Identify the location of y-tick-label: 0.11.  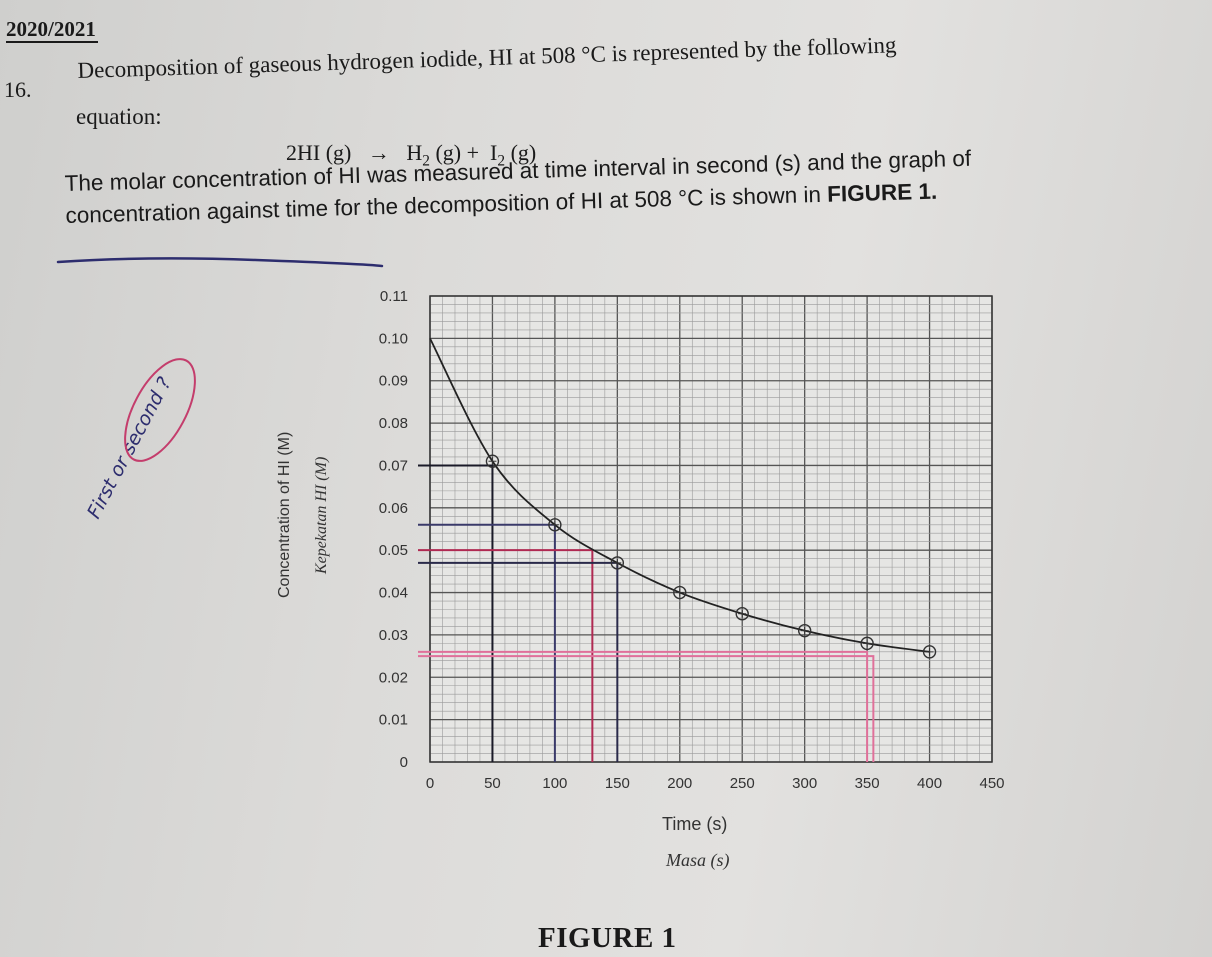
(394, 296).